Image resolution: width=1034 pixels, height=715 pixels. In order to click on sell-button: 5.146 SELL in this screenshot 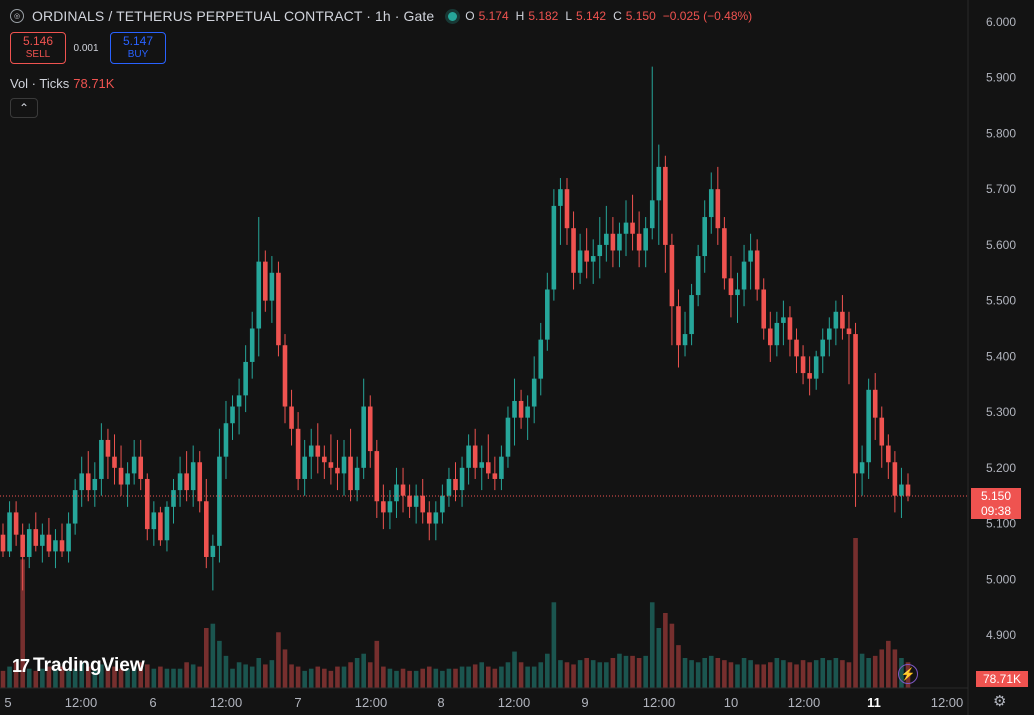, I will do `click(38, 48)`.